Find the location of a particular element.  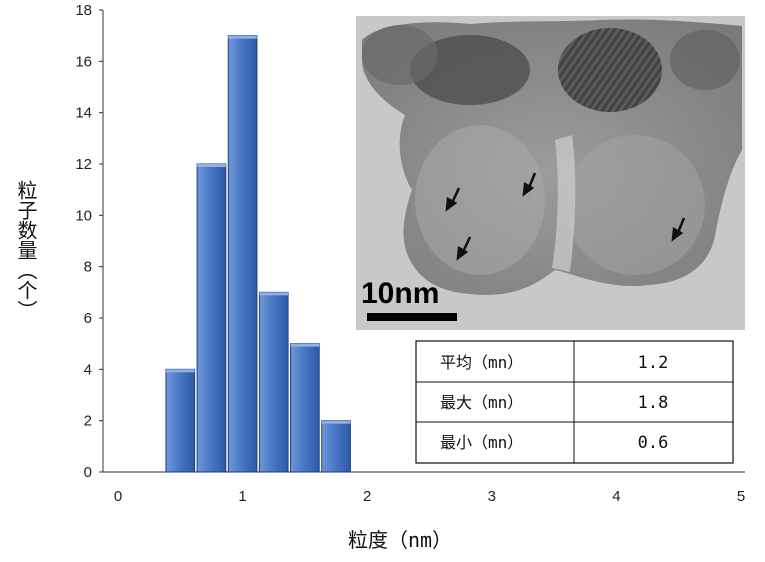

stats-row-label: 最小（mn） is located at coordinates (481, 442).